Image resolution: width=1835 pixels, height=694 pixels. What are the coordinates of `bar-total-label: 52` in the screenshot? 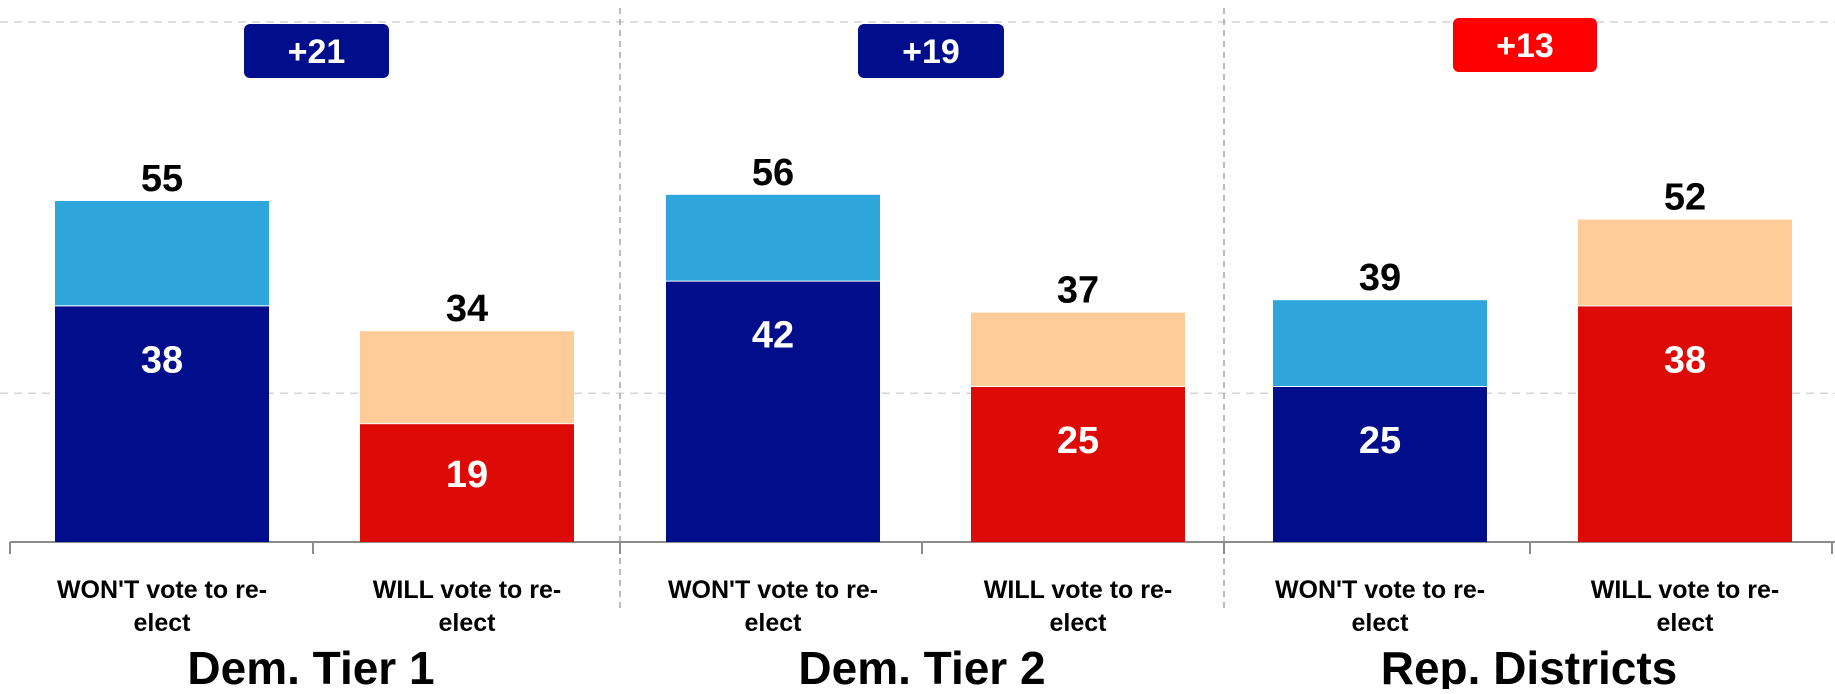 It's located at (1685, 198).